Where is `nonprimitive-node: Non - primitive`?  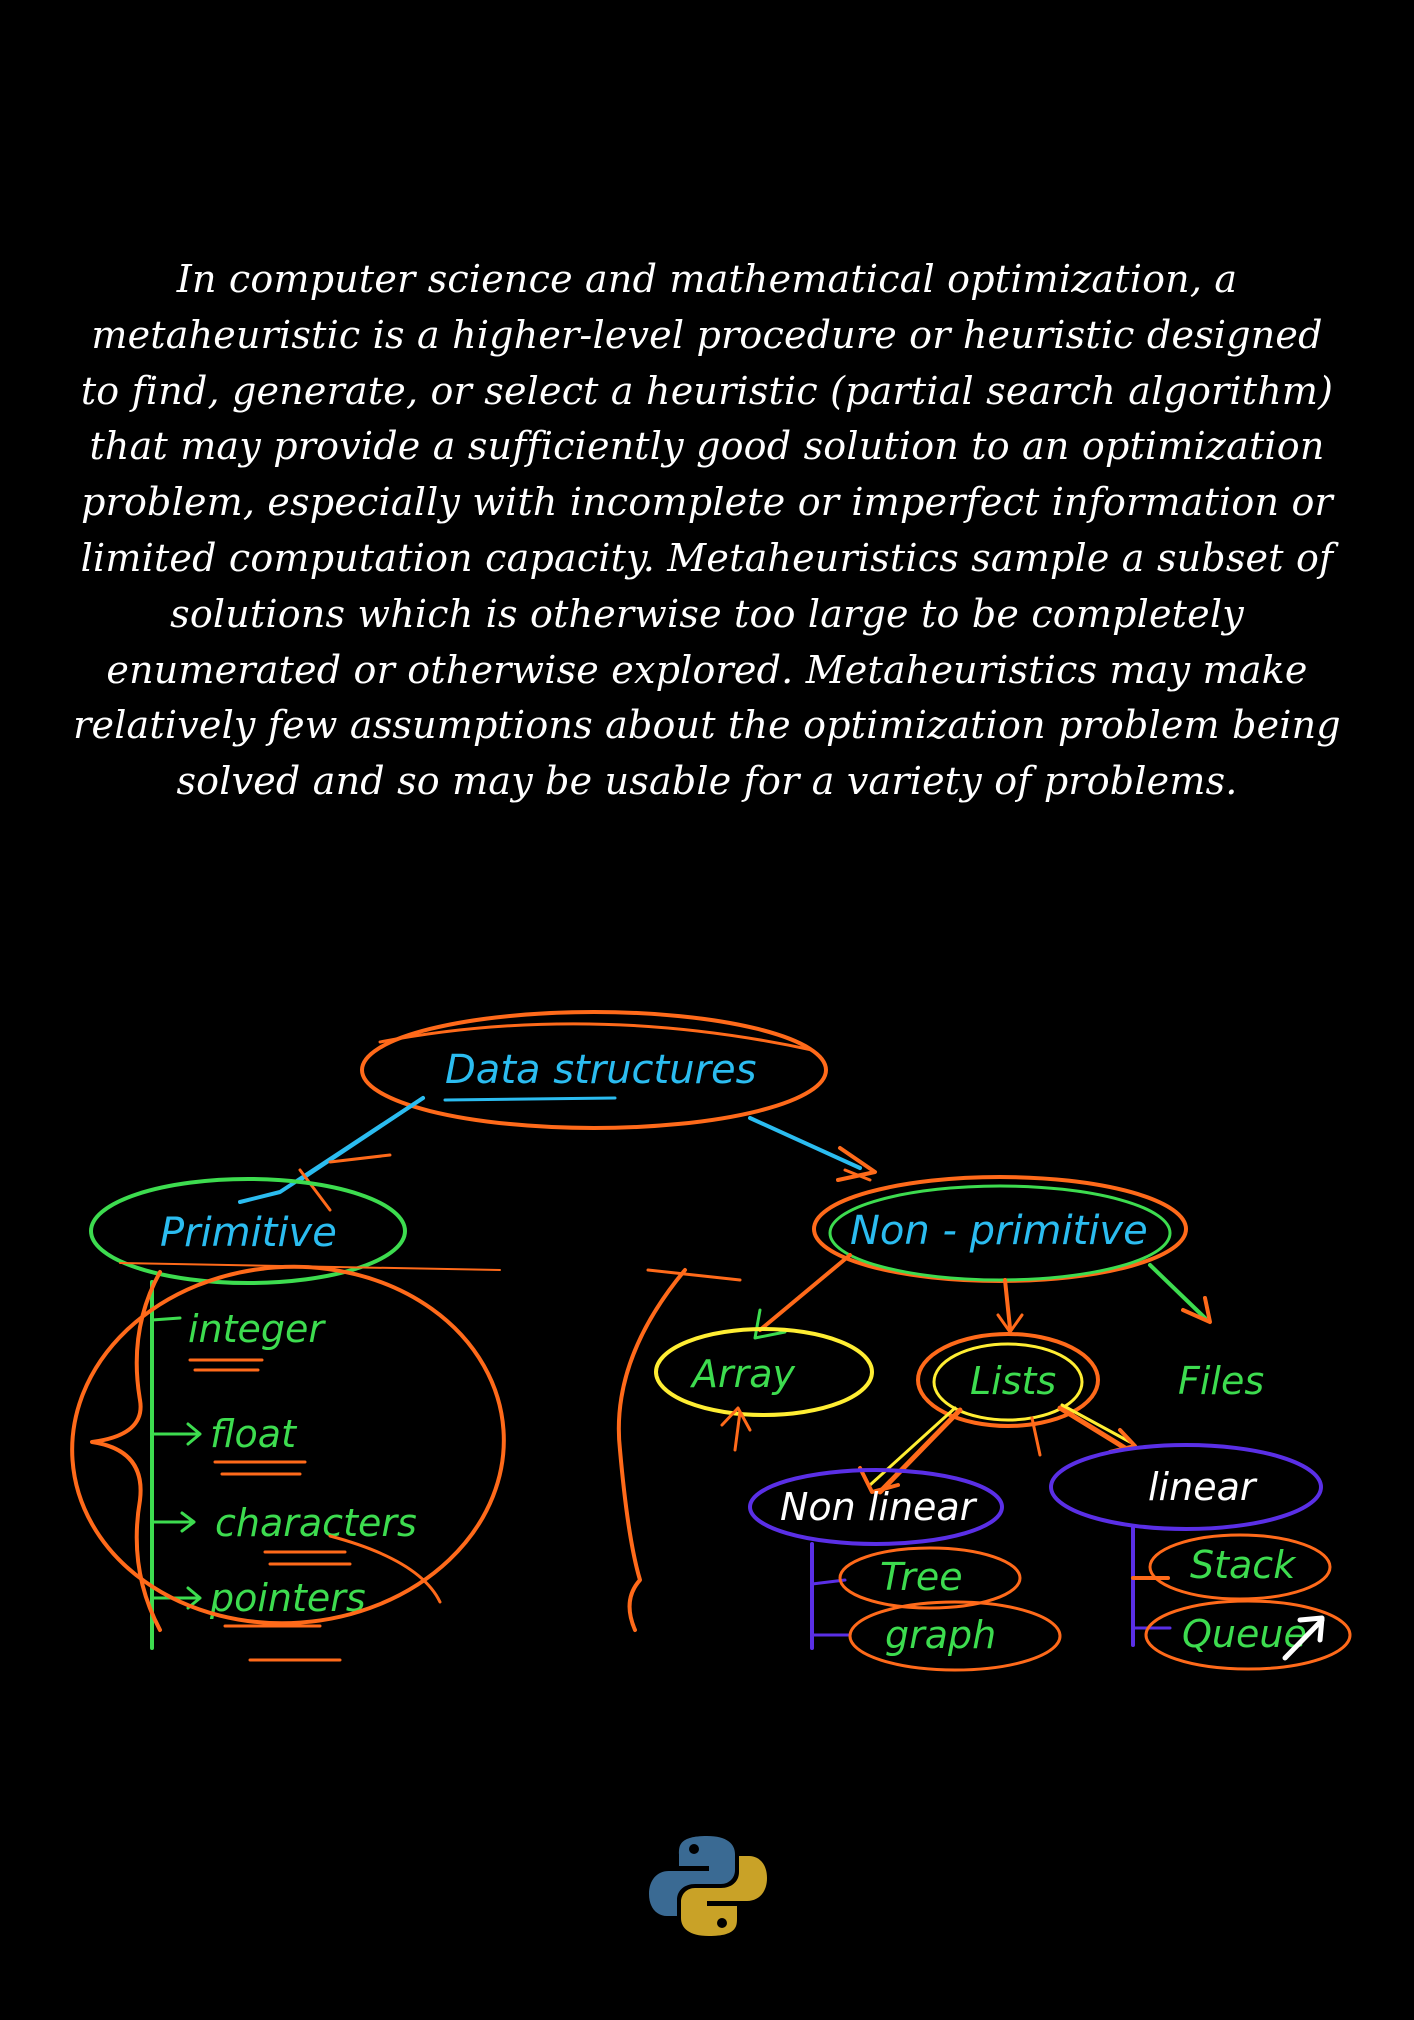
nonprimitive-node: Non - primitive is located at coordinates (1000, 1229).